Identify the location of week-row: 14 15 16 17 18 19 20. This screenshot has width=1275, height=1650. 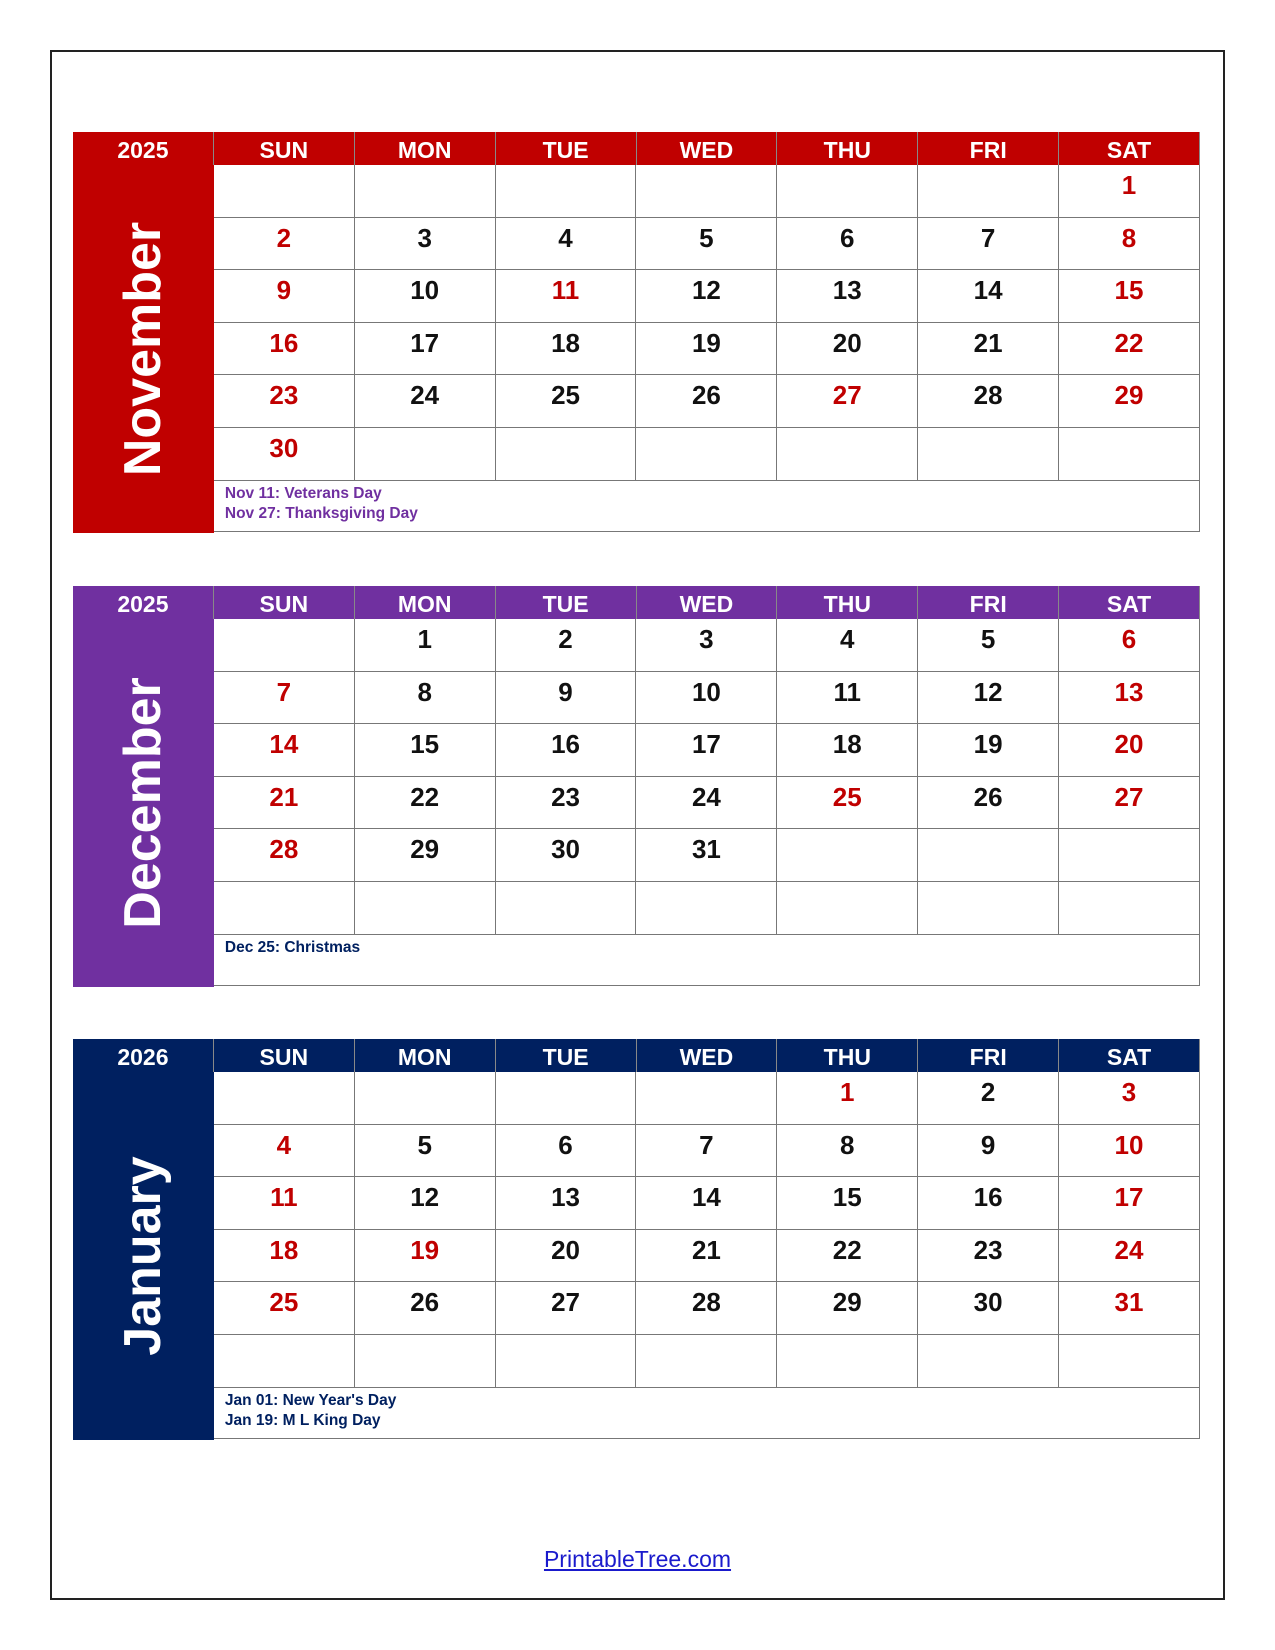
(706, 750).